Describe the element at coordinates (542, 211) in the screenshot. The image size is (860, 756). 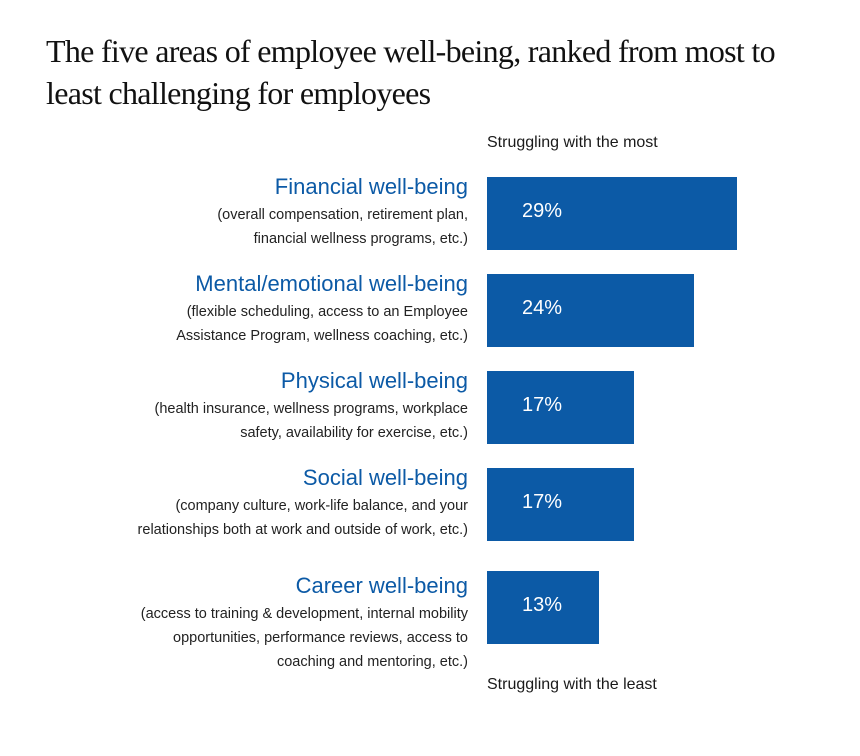
I see `bar-value-label: 29%` at that location.